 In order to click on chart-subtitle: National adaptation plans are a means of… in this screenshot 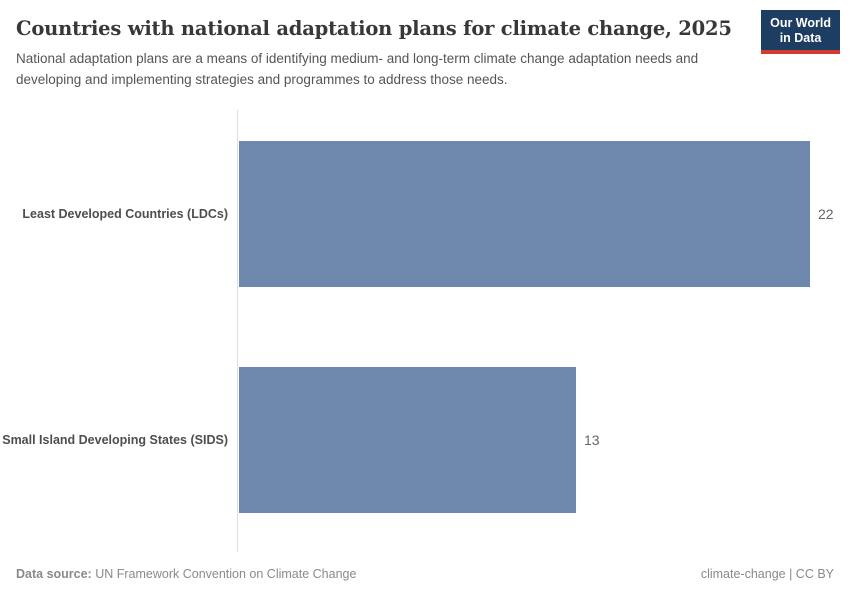, I will do `click(357, 69)`.